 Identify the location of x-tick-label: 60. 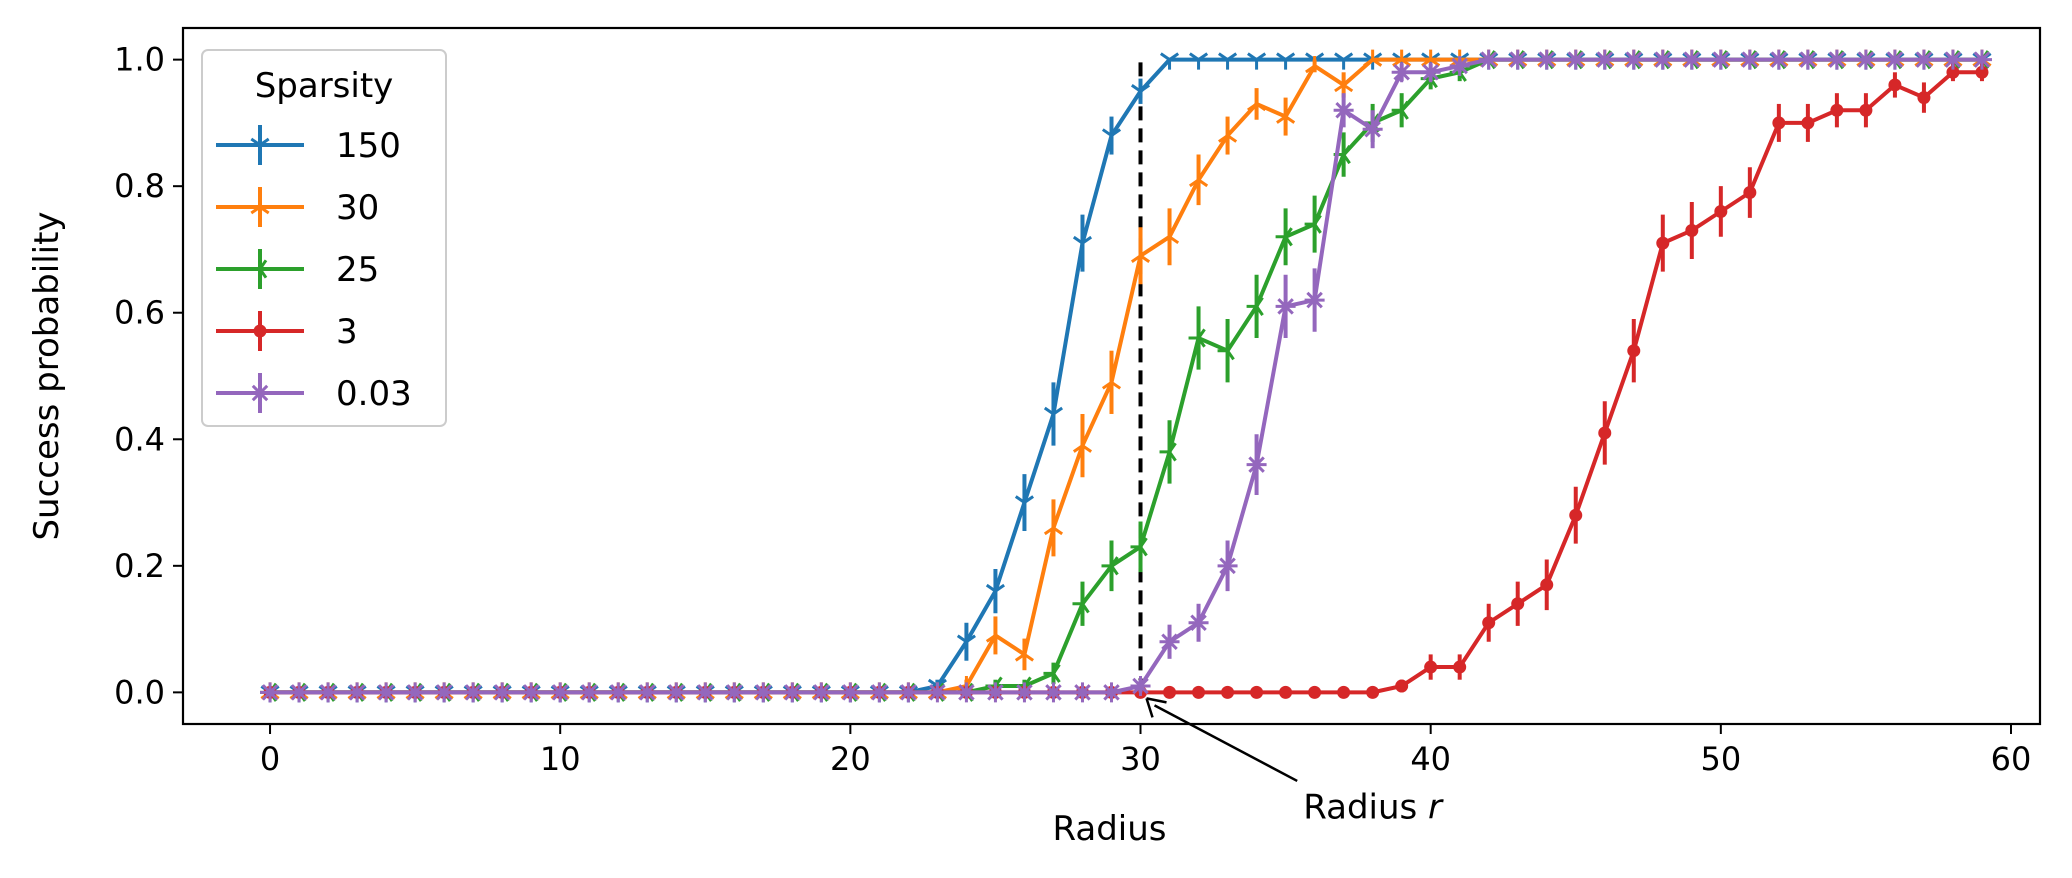
(2011, 759).